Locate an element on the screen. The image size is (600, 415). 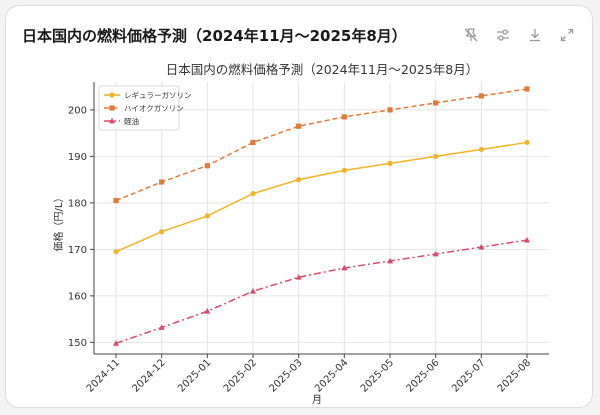
sliders-icon is located at coordinates (503, 35).